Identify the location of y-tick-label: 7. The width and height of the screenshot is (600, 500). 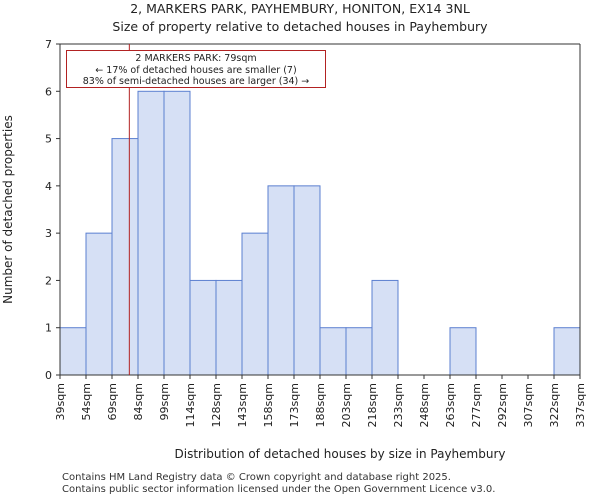
(48, 44).